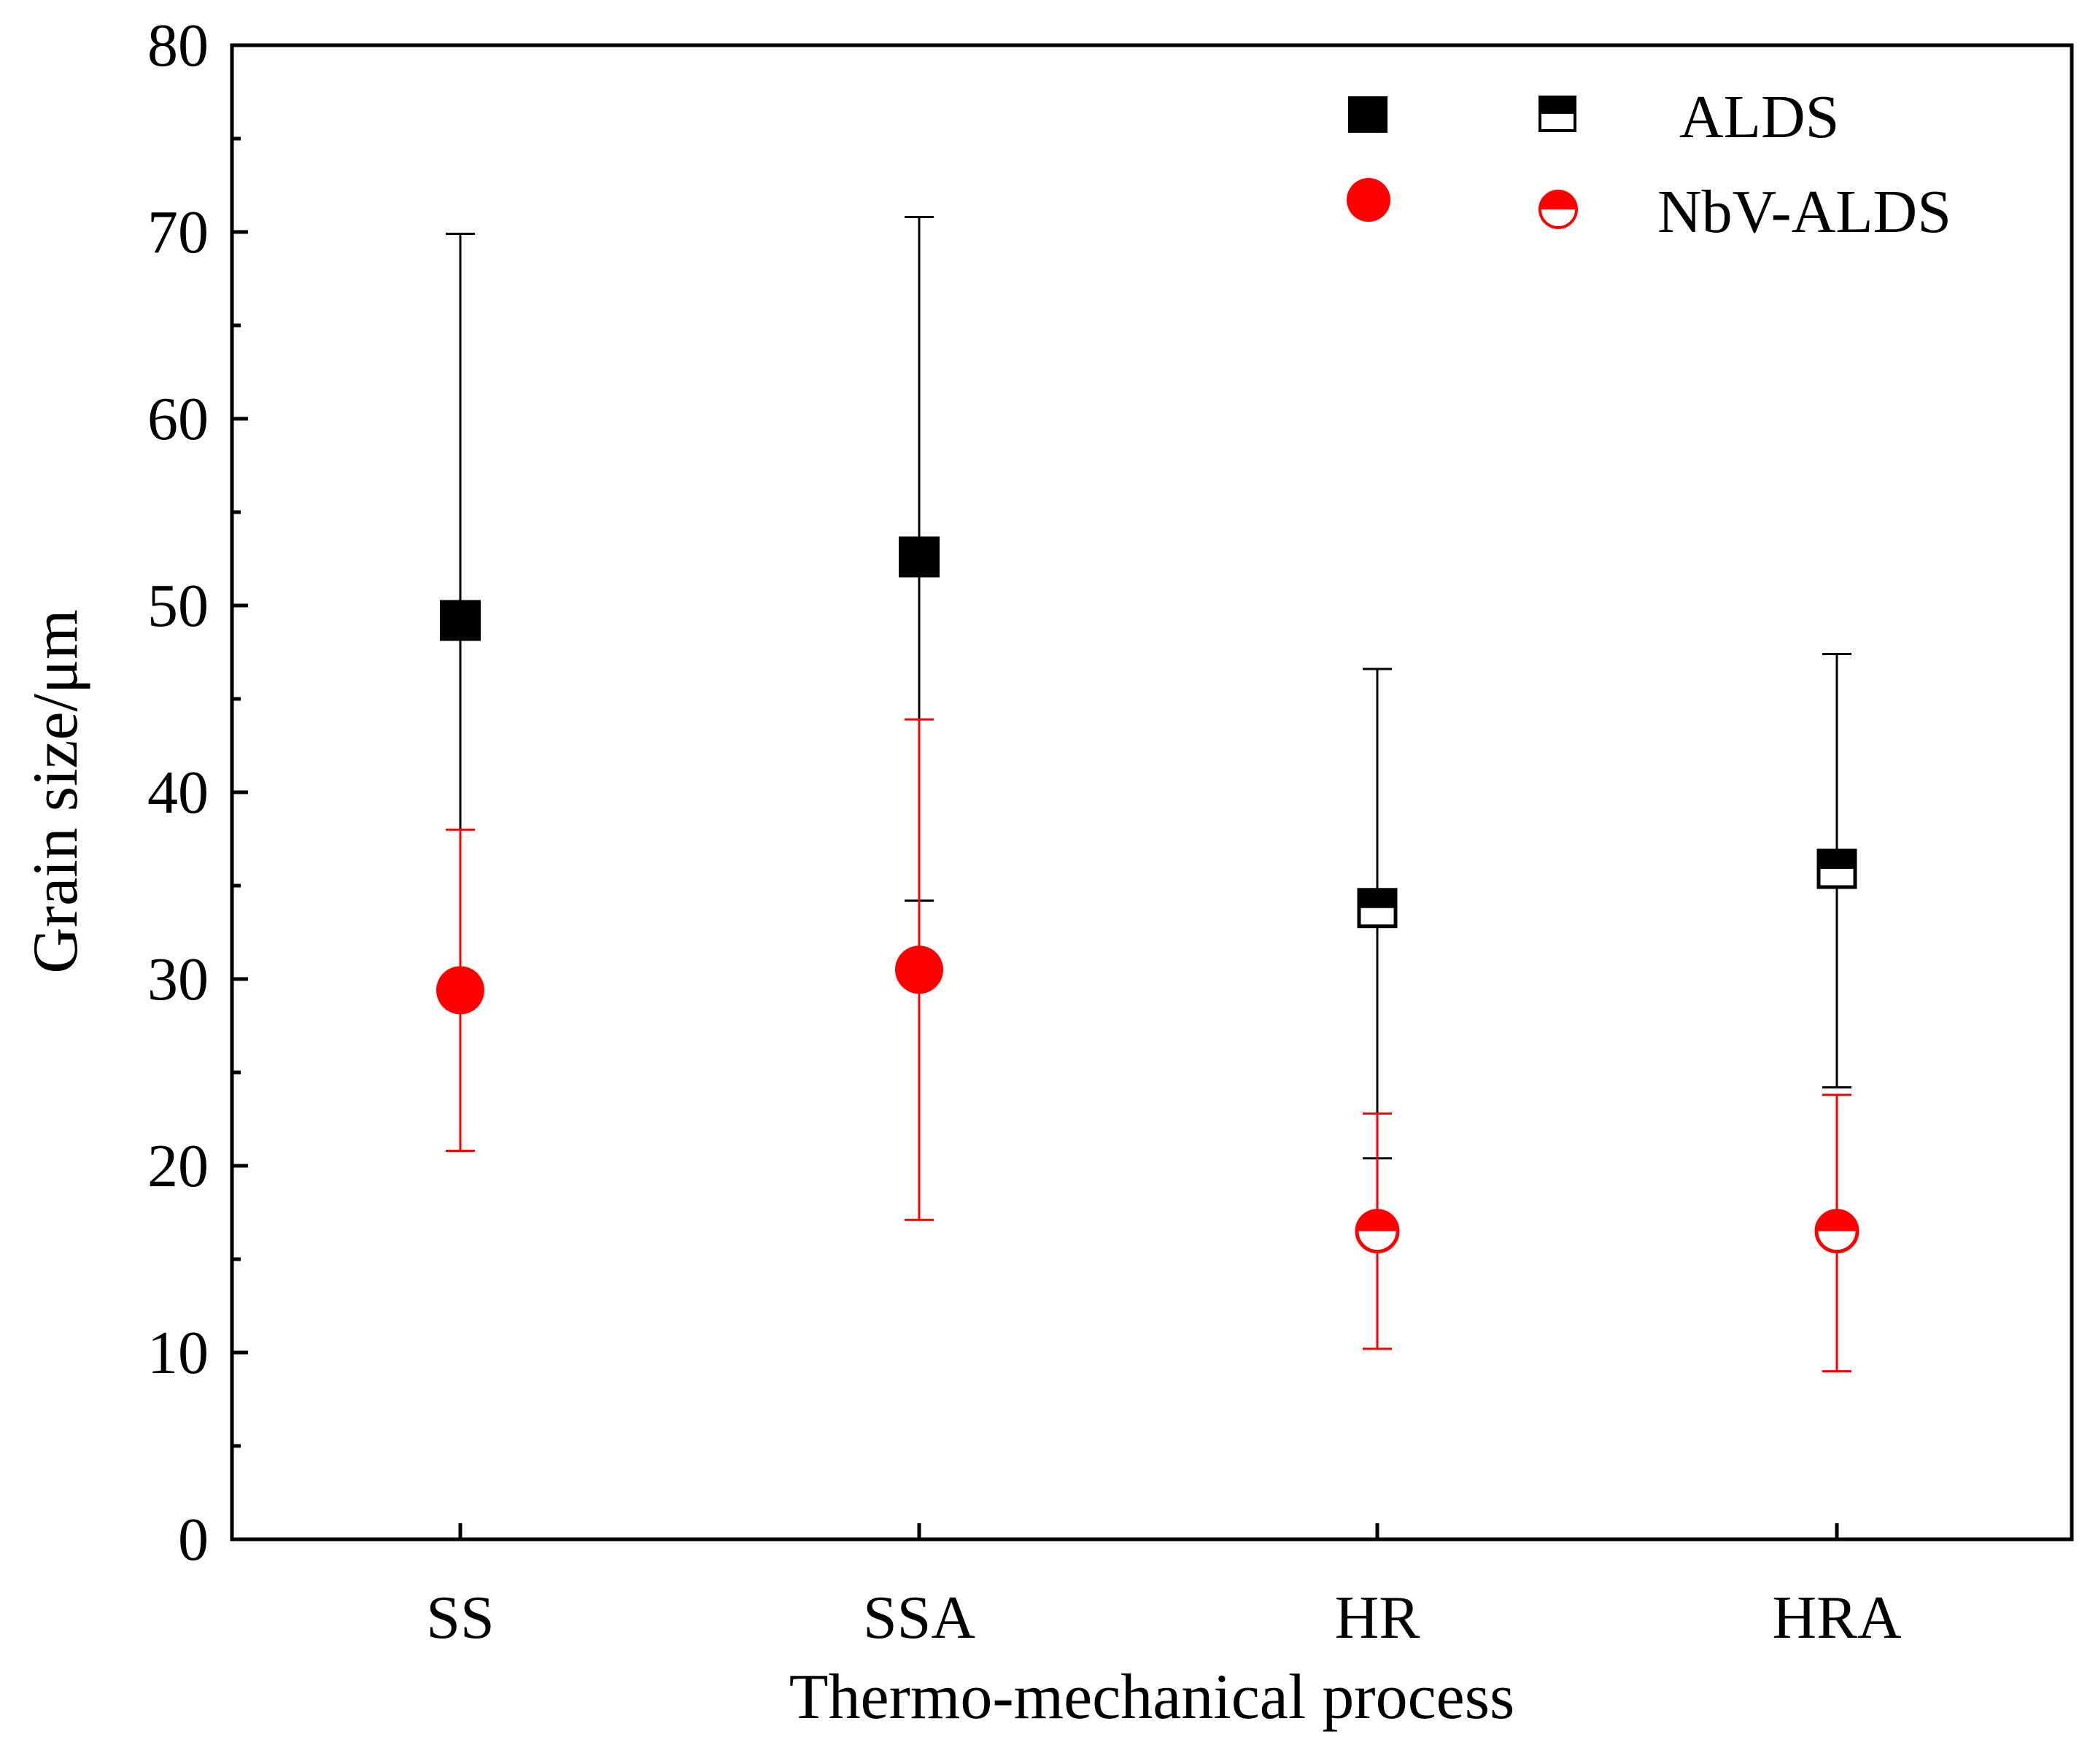 The image size is (2090, 1764). Describe the element at coordinates (1152, 1697) in the screenshot. I see `x-axis-title: Thermo-mechanical process` at that location.